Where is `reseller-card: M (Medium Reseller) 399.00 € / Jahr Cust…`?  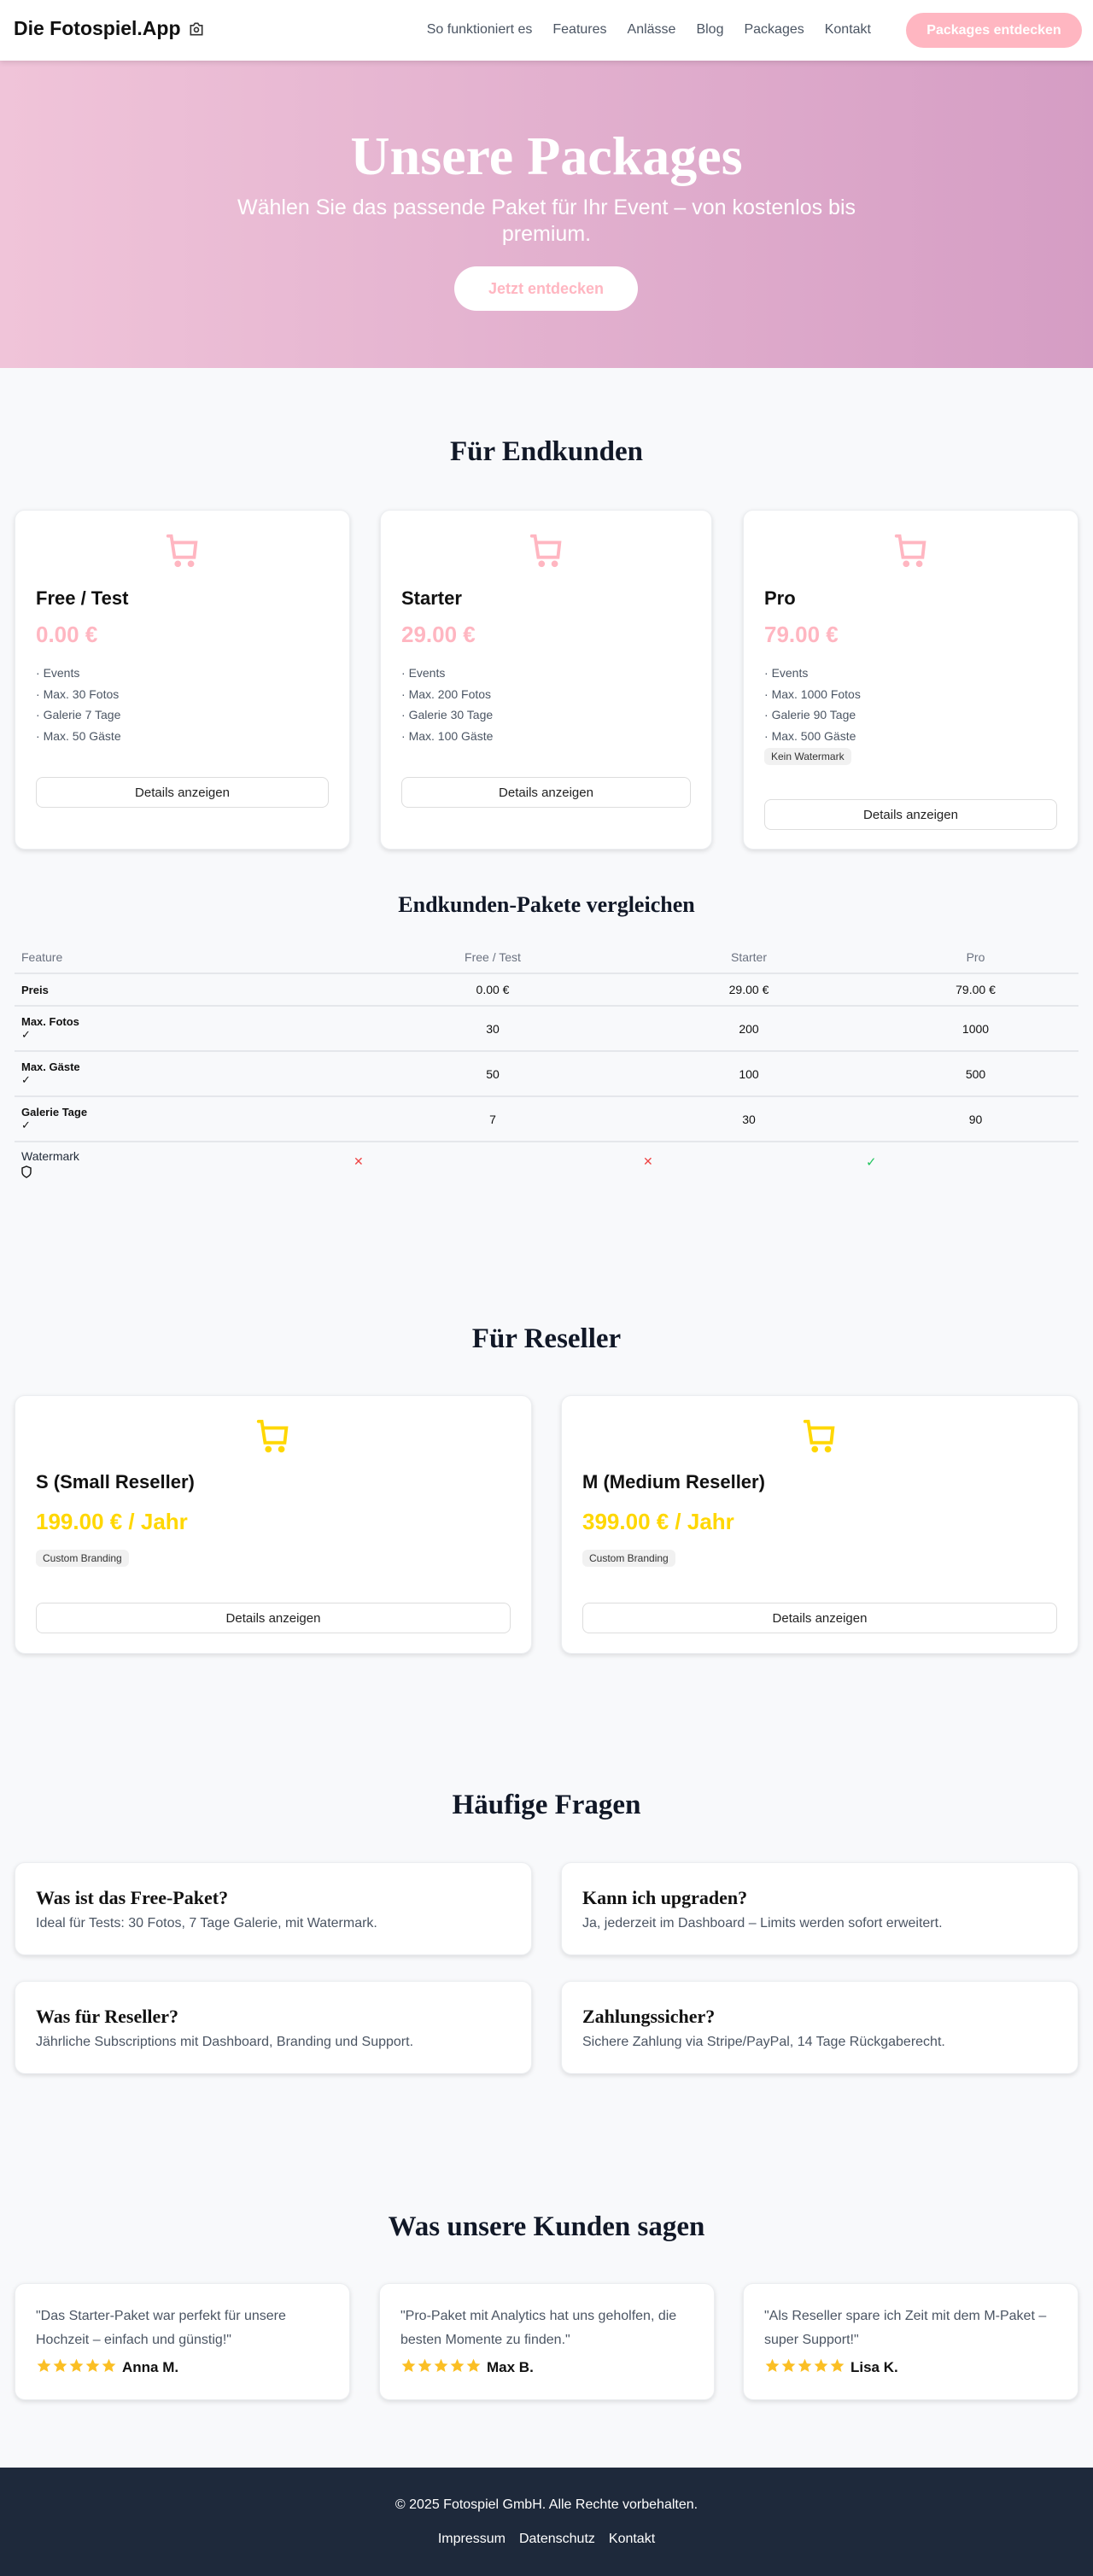
reseller-card: M (Medium Reseller) 399.00 € / Jahr Cust… is located at coordinates (819, 1524).